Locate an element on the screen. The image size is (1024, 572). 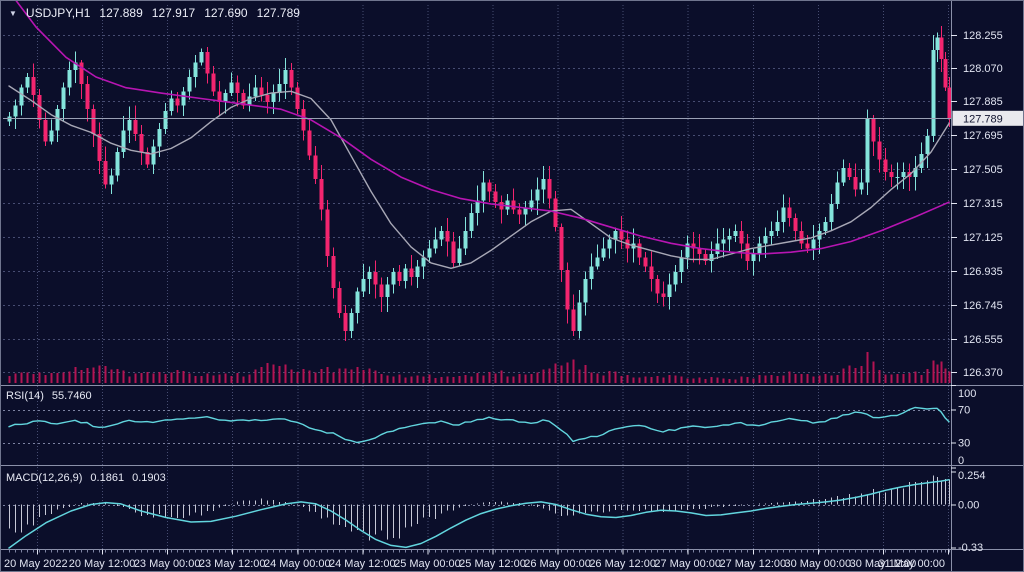
price-axis-label: 127.315 is located at coordinates (983, 204).